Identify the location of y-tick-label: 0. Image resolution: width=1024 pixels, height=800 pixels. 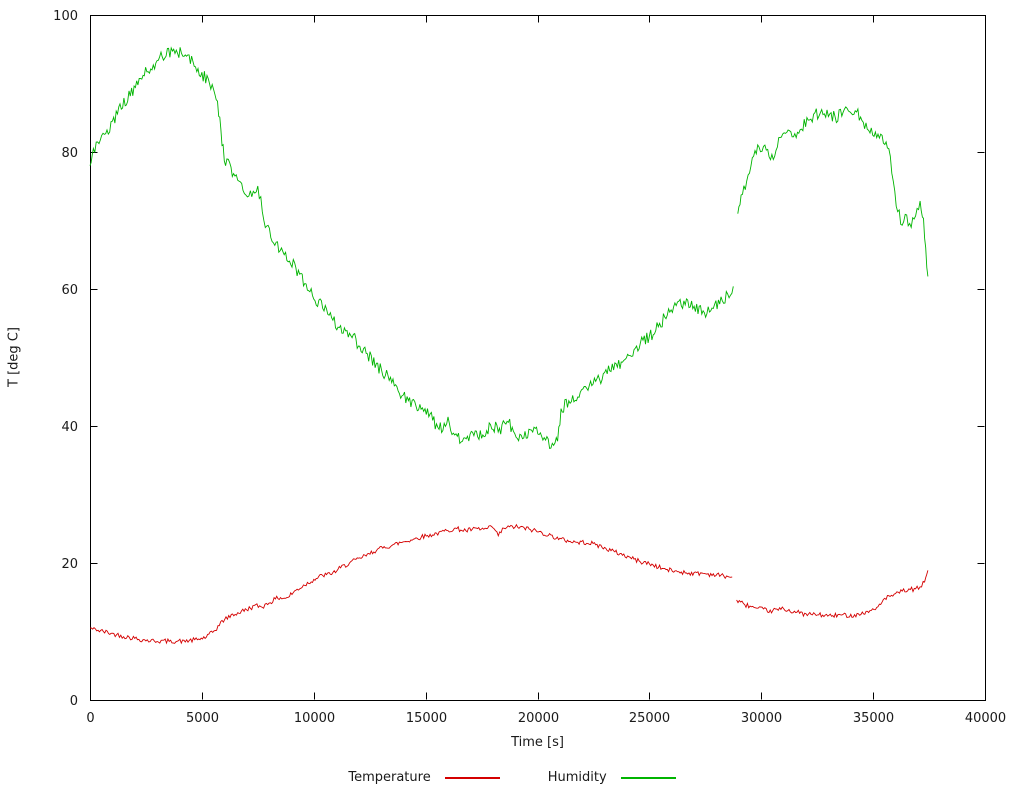
(74, 701).